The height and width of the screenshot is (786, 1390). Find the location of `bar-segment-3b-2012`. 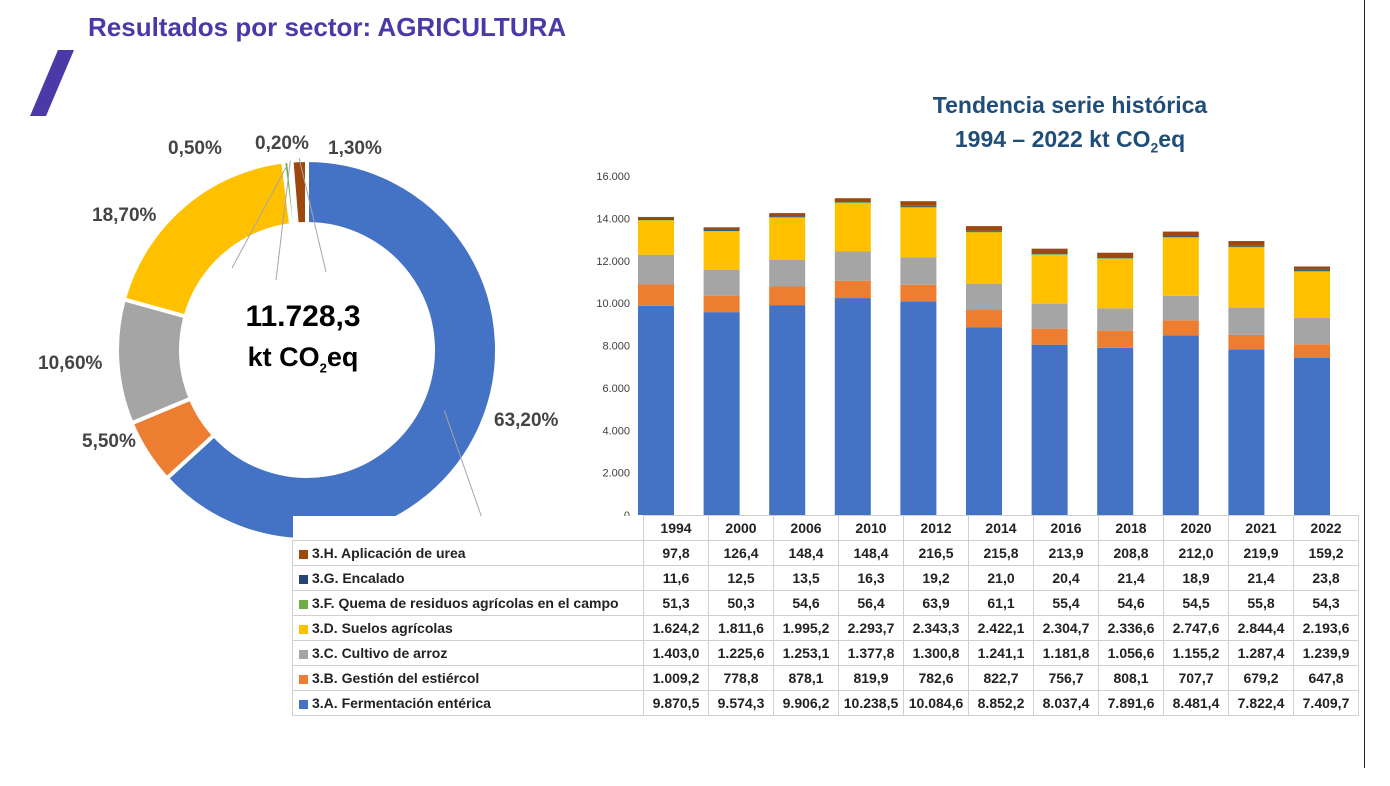

bar-segment-3b-2012 is located at coordinates (918, 293).